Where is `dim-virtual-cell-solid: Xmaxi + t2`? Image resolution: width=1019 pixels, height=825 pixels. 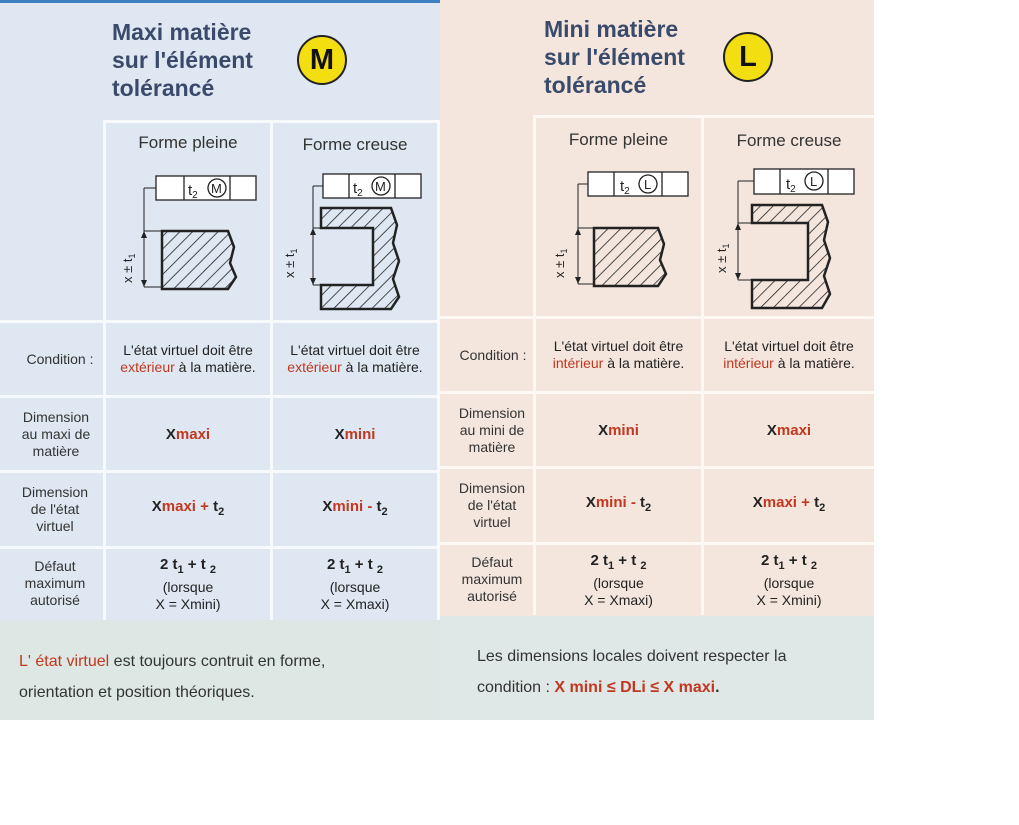 dim-virtual-cell-solid: Xmaxi + t2 is located at coordinates (188, 508).